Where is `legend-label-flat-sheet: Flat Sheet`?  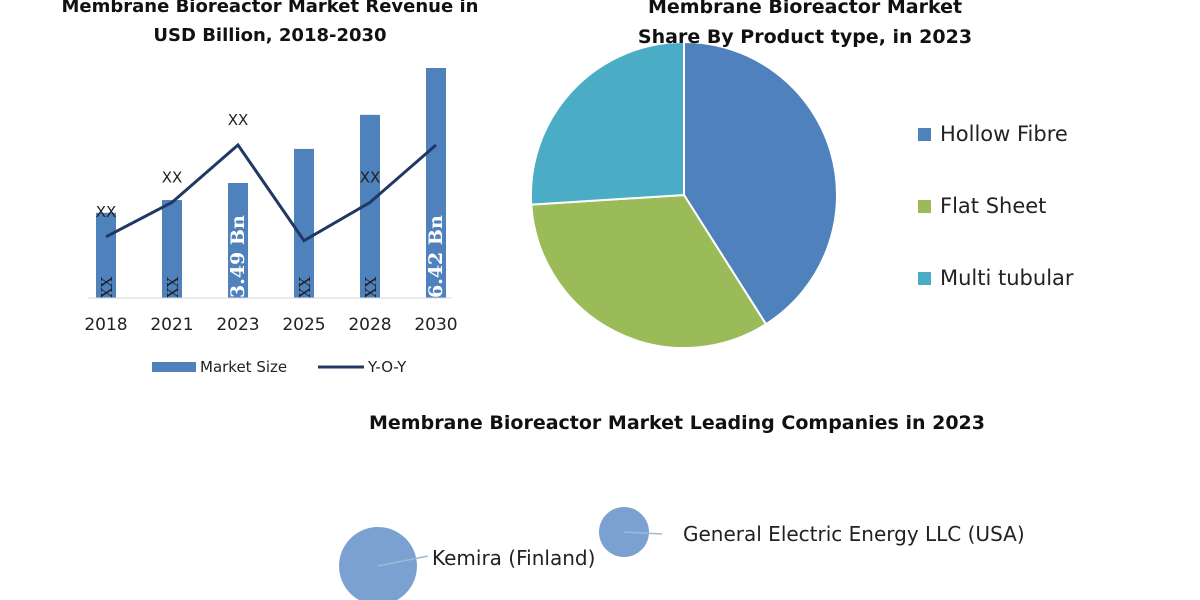
legend-label-flat-sheet: Flat Sheet is located at coordinates (993, 206).